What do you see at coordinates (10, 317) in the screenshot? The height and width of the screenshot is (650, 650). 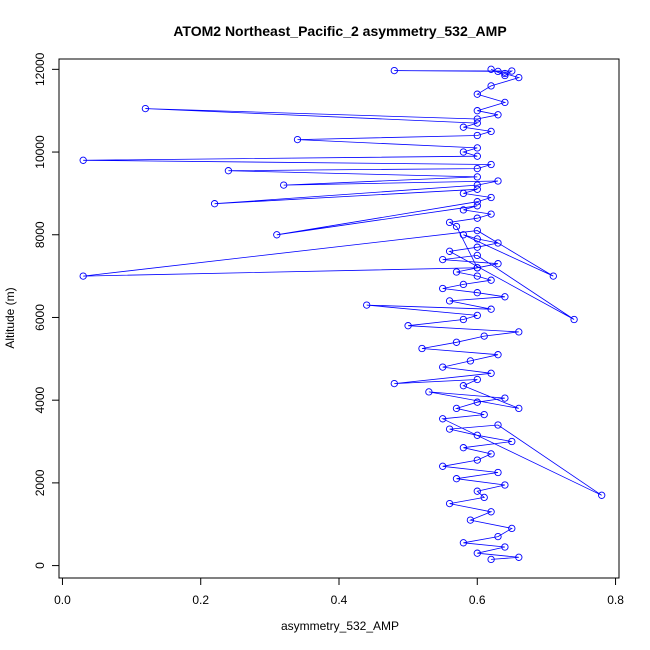 I see `y-axis-label: Altitude (m)` at bounding box center [10, 317].